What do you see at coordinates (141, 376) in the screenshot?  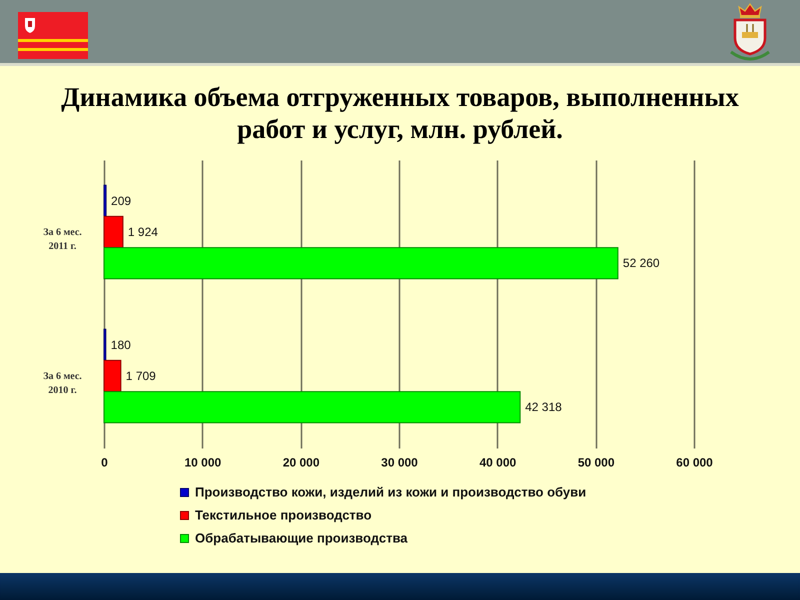 I see `data-label: 1 709` at bounding box center [141, 376].